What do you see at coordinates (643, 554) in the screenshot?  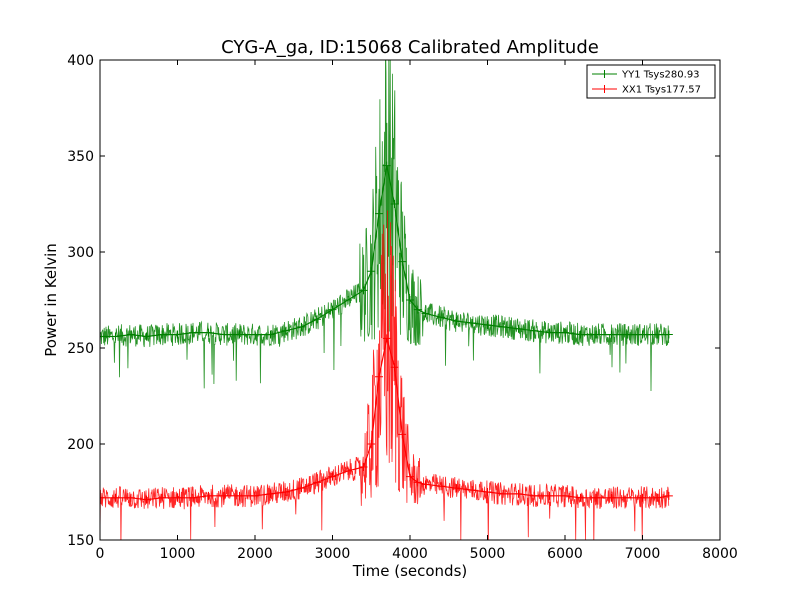 I see `x-tick-label: 7000` at bounding box center [643, 554].